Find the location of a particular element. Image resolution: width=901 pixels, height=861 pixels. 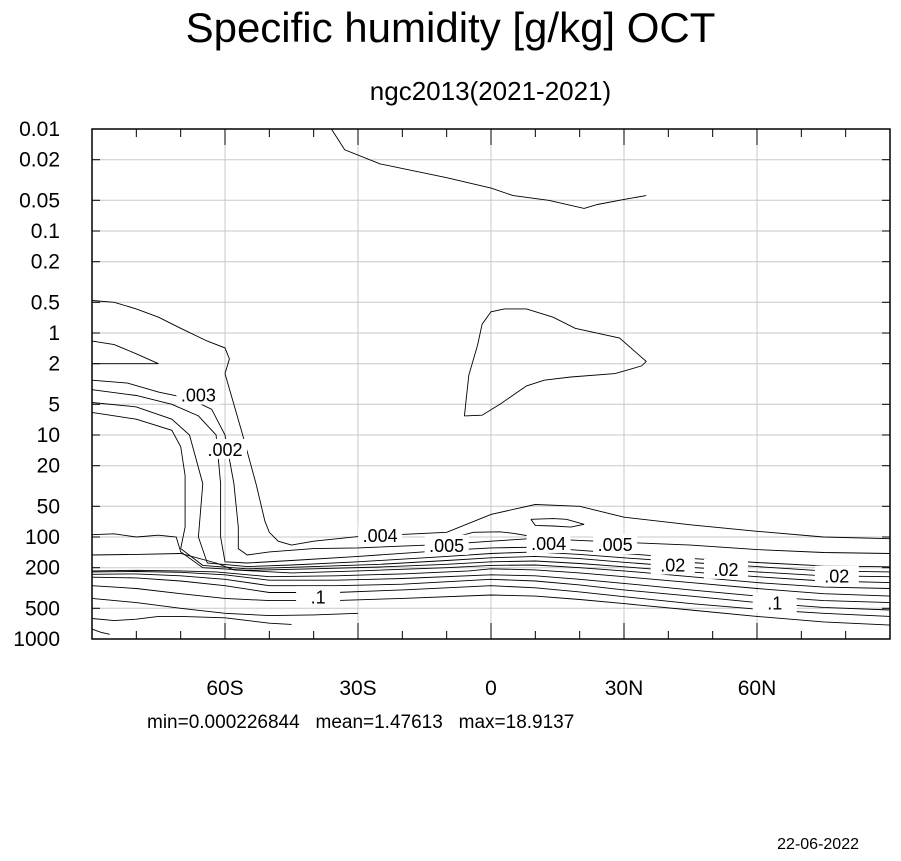

x-tick-label: 60S is located at coordinates (224, 688).